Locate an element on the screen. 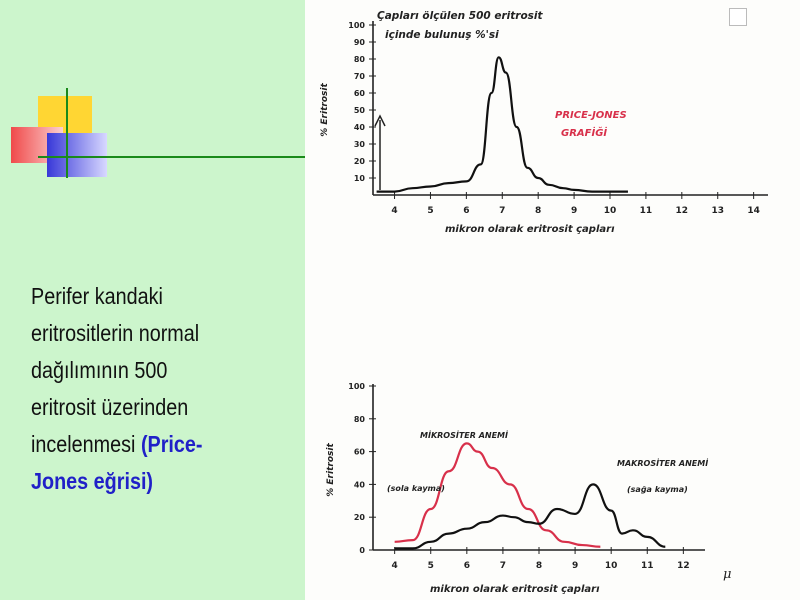 The width and height of the screenshot is (800, 600). annotation-line-2: GRAFİĞİ is located at coordinates (584, 132).